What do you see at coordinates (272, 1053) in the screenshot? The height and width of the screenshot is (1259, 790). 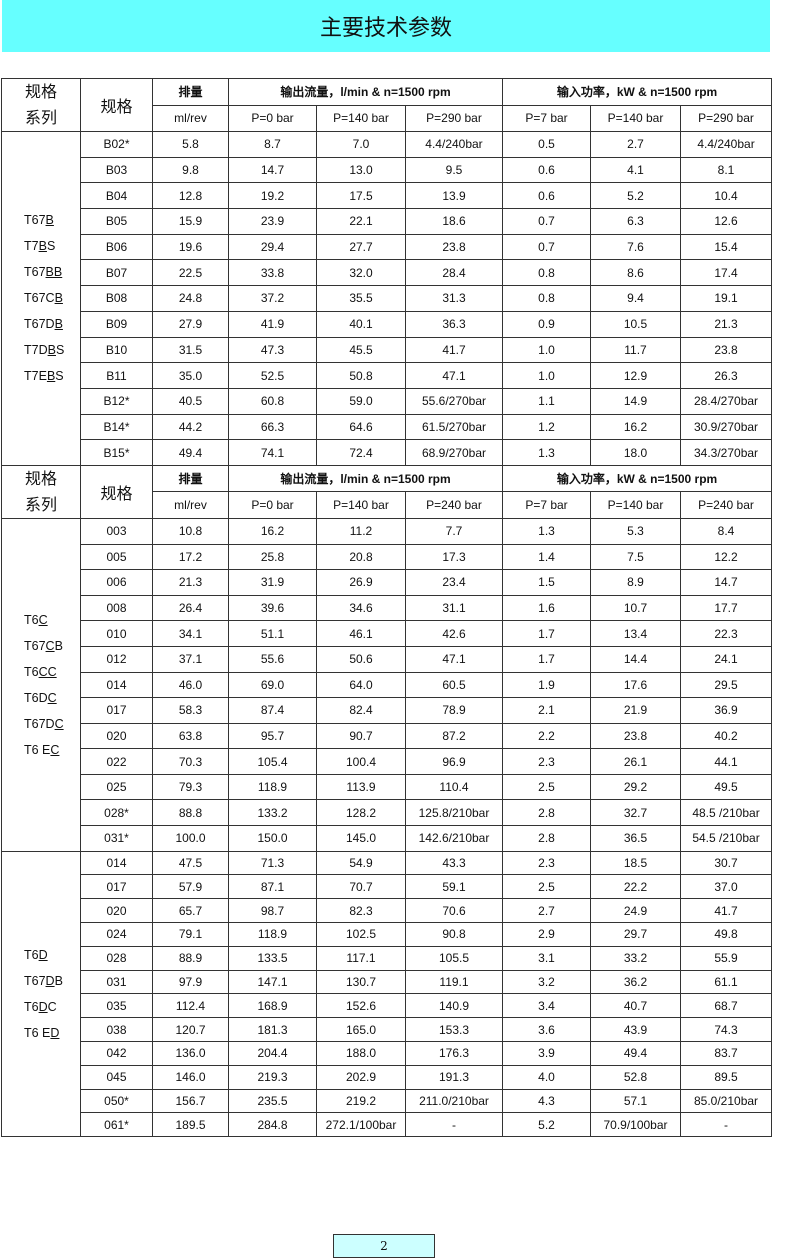 I see `value-cell: 204.4` at bounding box center [272, 1053].